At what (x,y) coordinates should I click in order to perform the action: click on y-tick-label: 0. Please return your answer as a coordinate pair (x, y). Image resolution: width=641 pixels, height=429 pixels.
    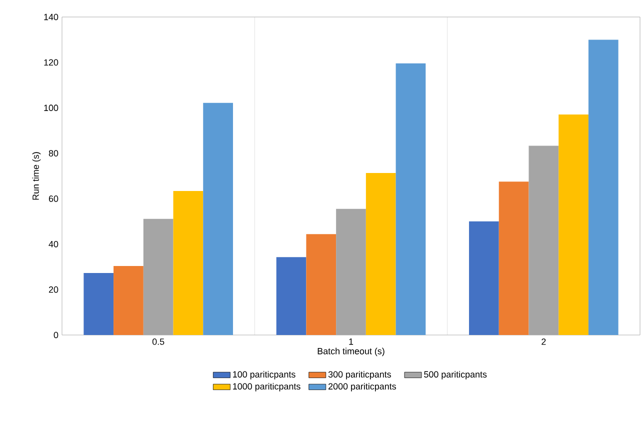
    Looking at the image, I should click on (56, 335).